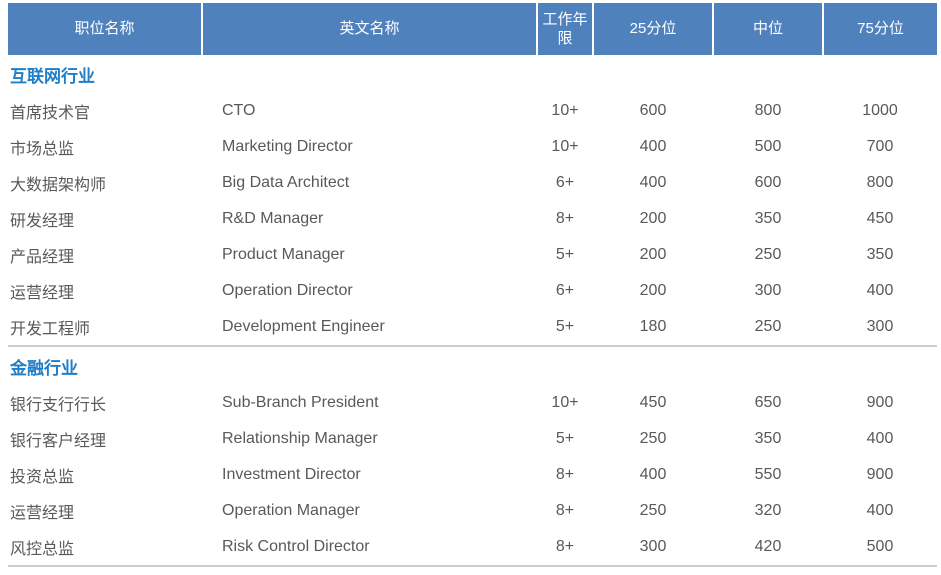 The image size is (941, 575). Describe the element at coordinates (303, 326) in the screenshot. I see `english-name-cell: Development Engineer` at that location.